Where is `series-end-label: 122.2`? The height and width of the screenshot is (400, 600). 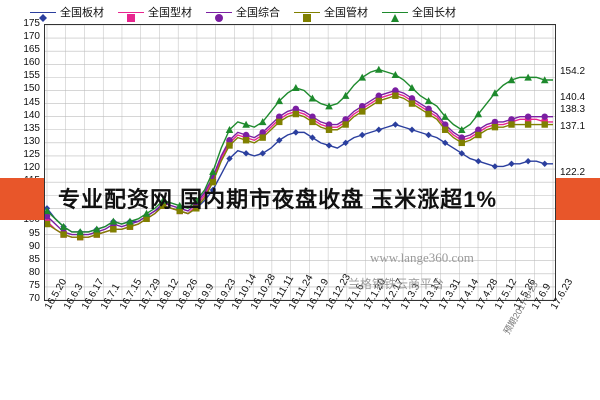 series-end-label: 122.2 is located at coordinates (573, 172).